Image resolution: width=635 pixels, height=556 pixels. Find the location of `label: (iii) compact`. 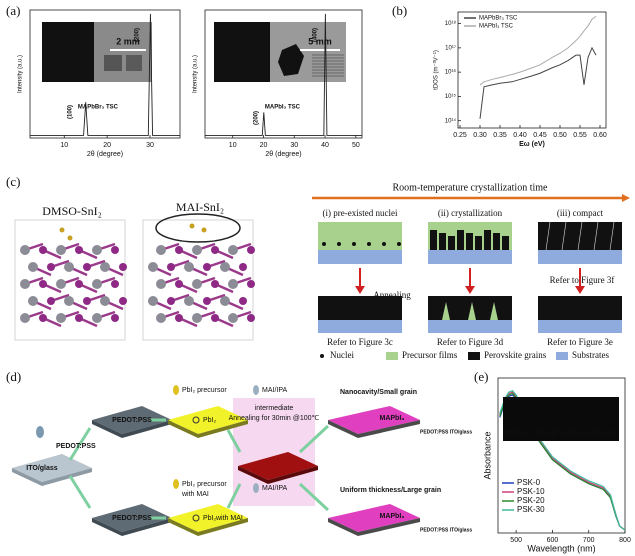

label: (iii) compact is located at coordinates (580, 213).